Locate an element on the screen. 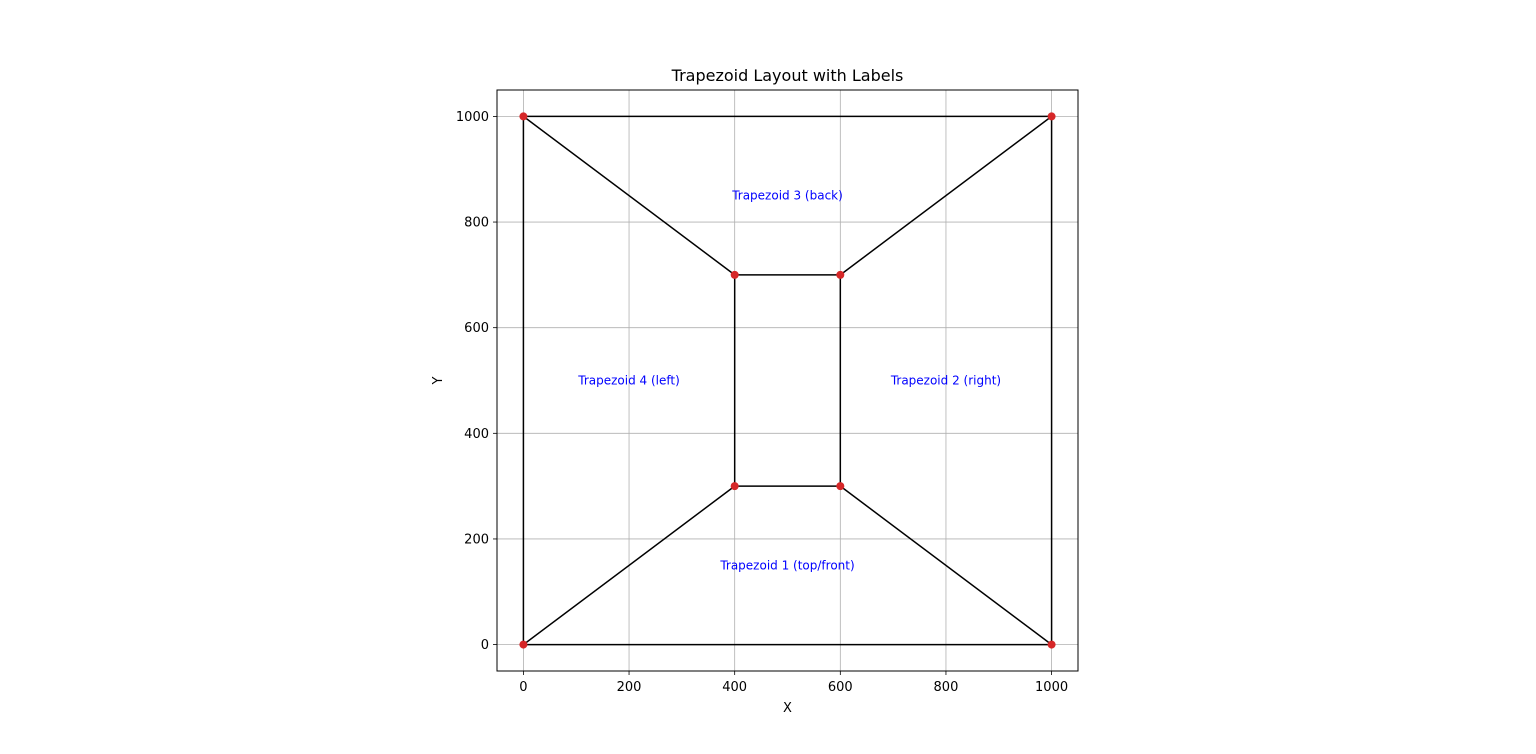 This screenshot has height=754, width=1536. x-tick-label: 800 is located at coordinates (946, 687).